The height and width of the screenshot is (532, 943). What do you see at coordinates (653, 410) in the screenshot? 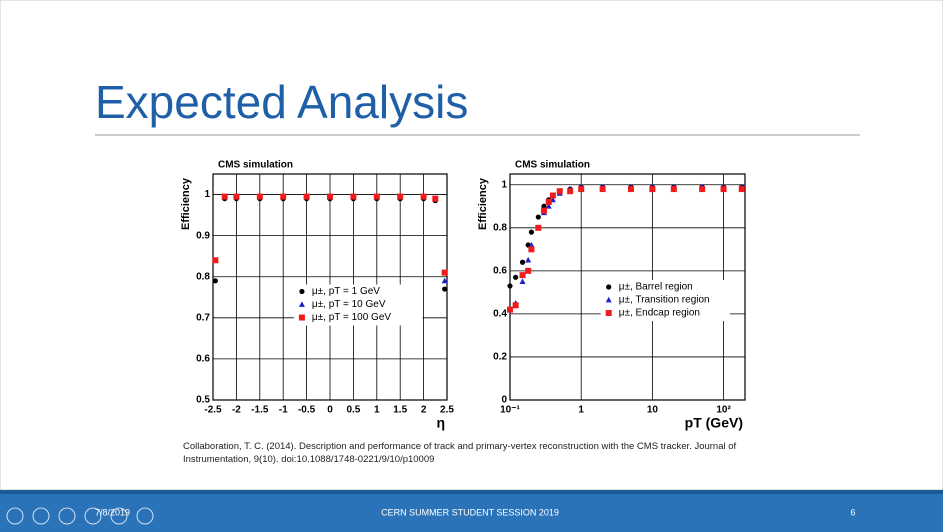
I see `x-tick-label: 10` at bounding box center [653, 410].